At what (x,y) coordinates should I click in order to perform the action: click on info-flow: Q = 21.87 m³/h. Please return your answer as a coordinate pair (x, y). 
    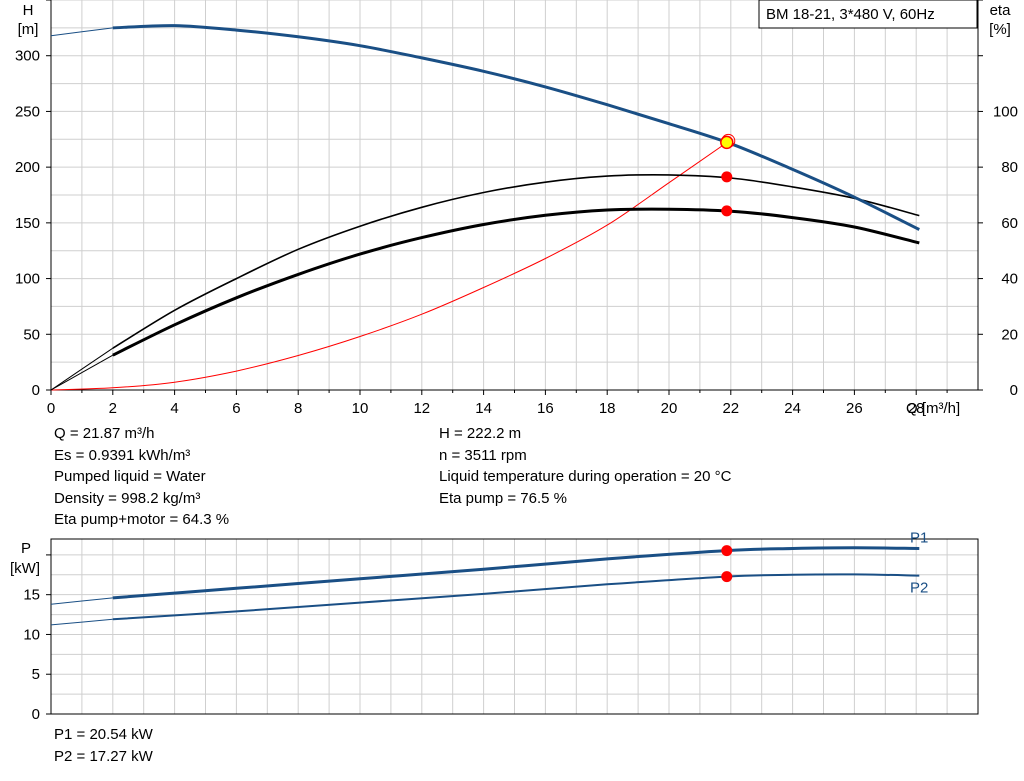
    Looking at the image, I should click on (104, 433).